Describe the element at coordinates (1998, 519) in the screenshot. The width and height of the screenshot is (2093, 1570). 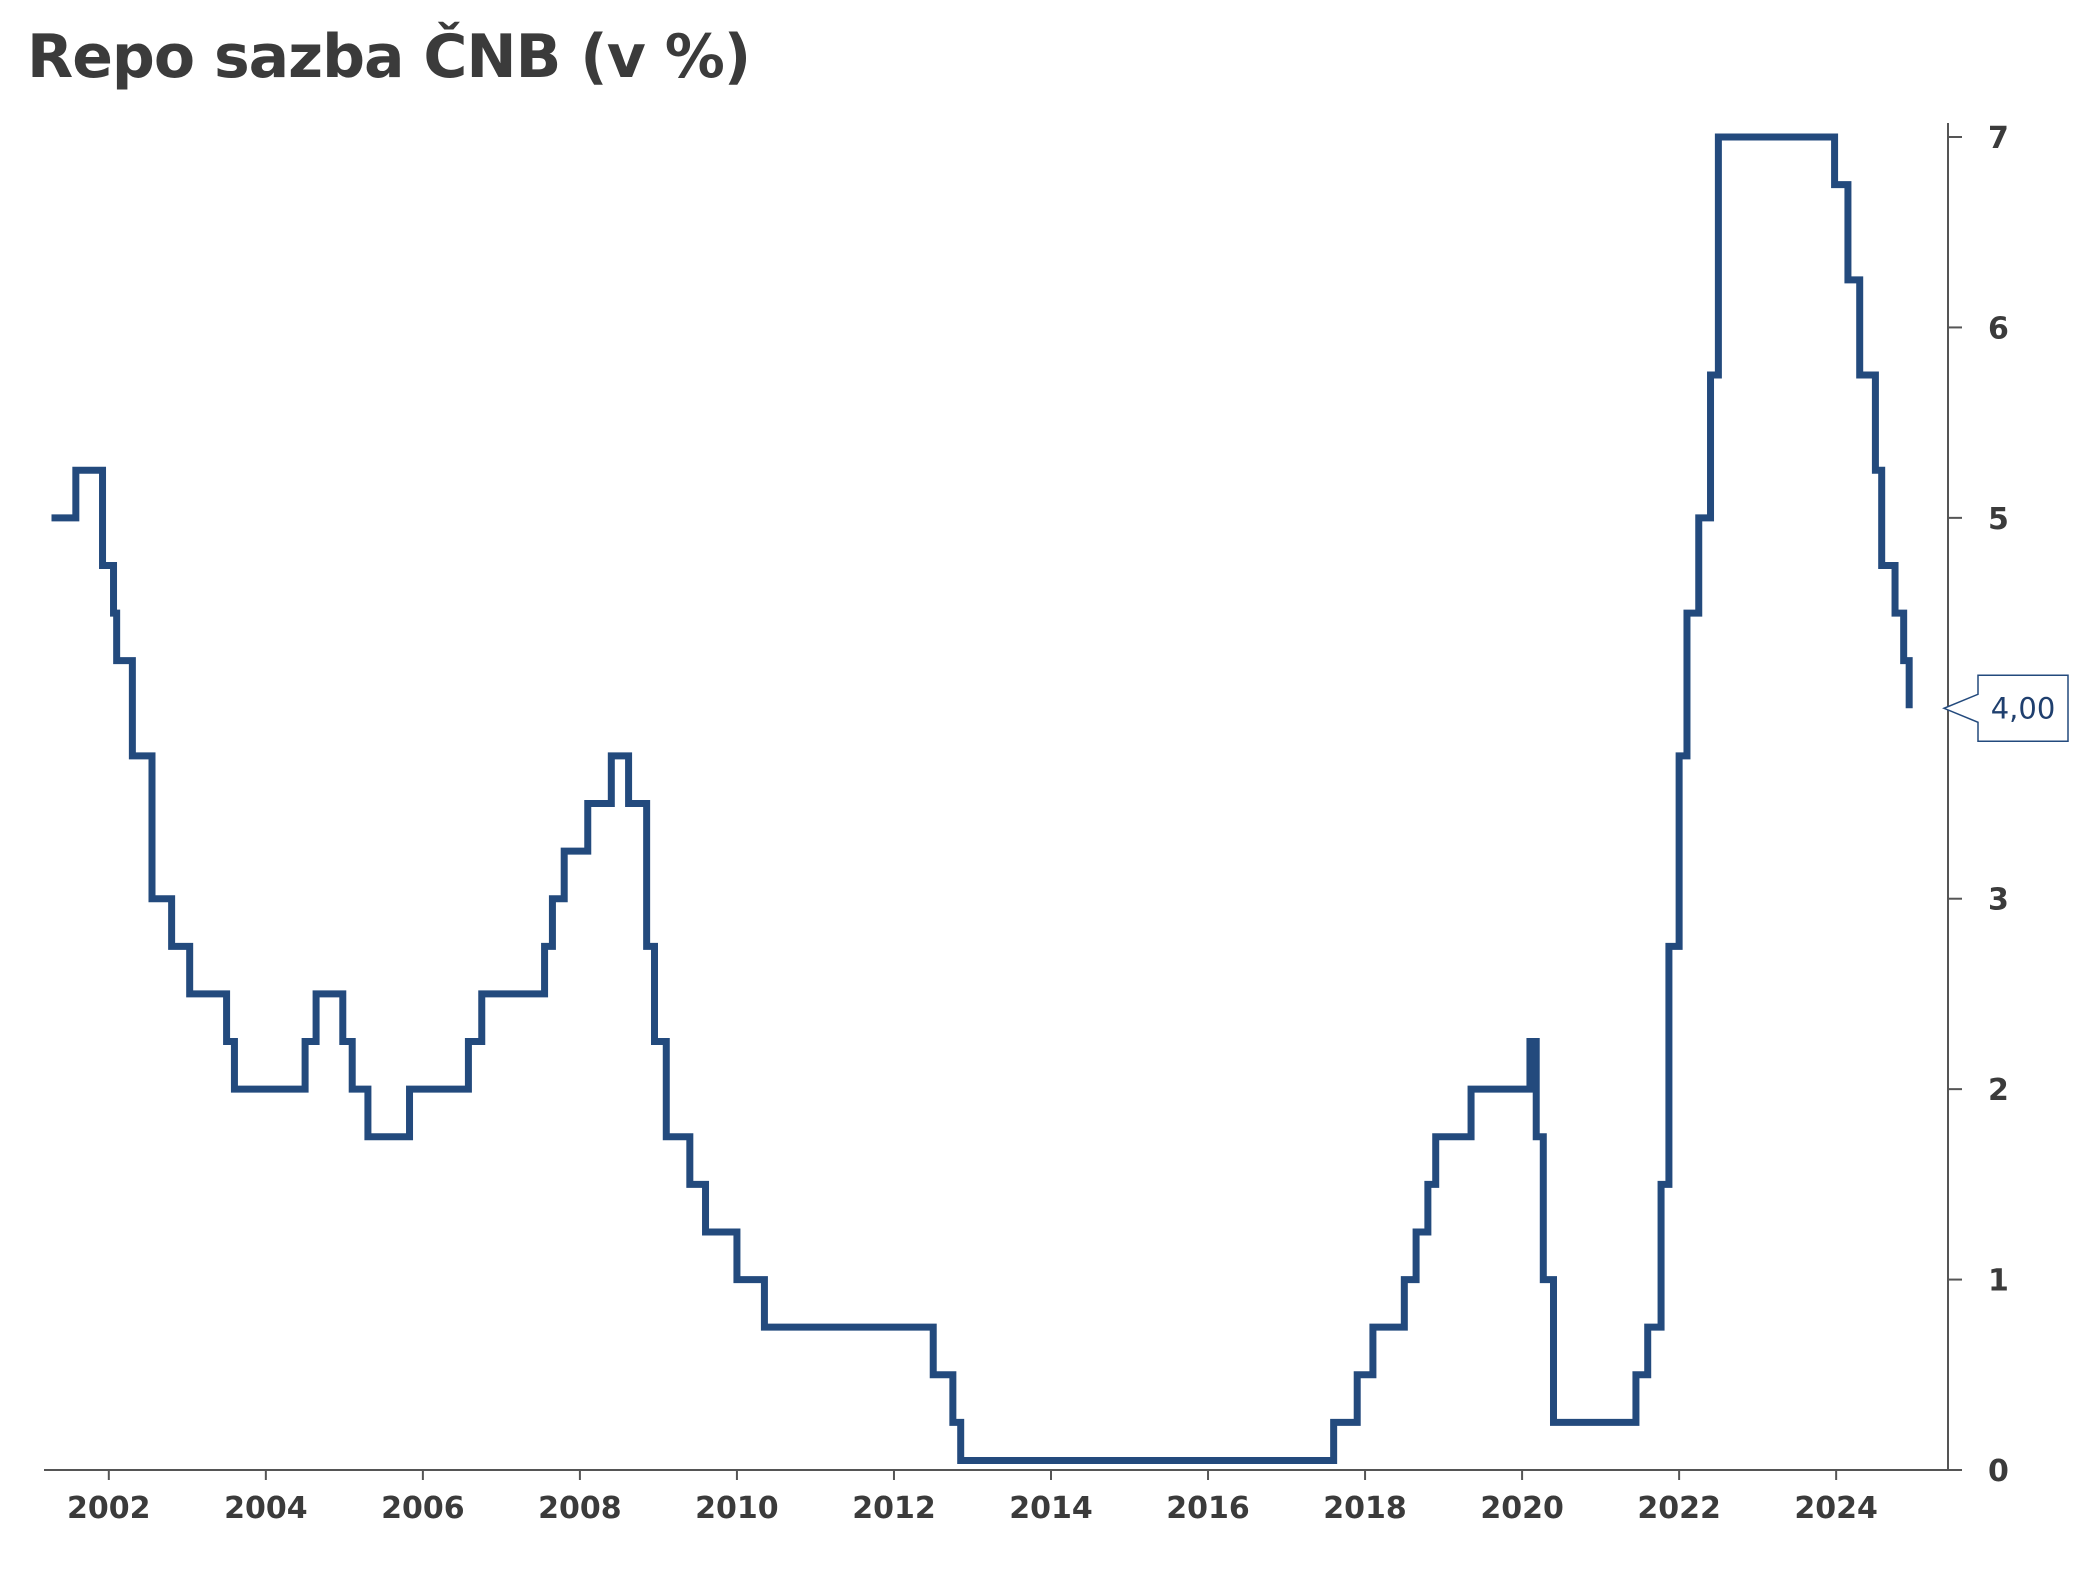
I see `y-tick-label: 5` at that location.